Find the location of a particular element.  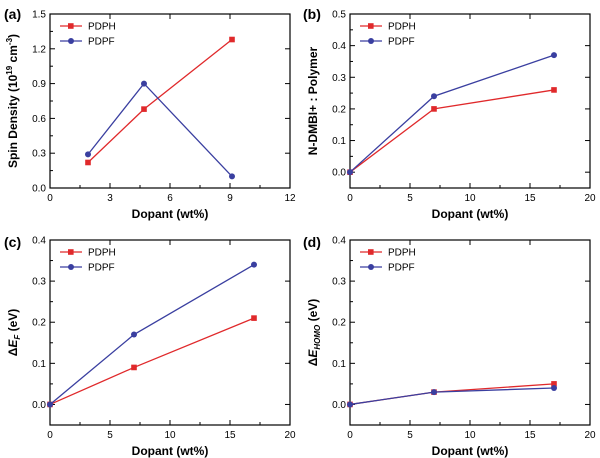

y-tick-label: 0.5 is located at coordinates (339, 15).